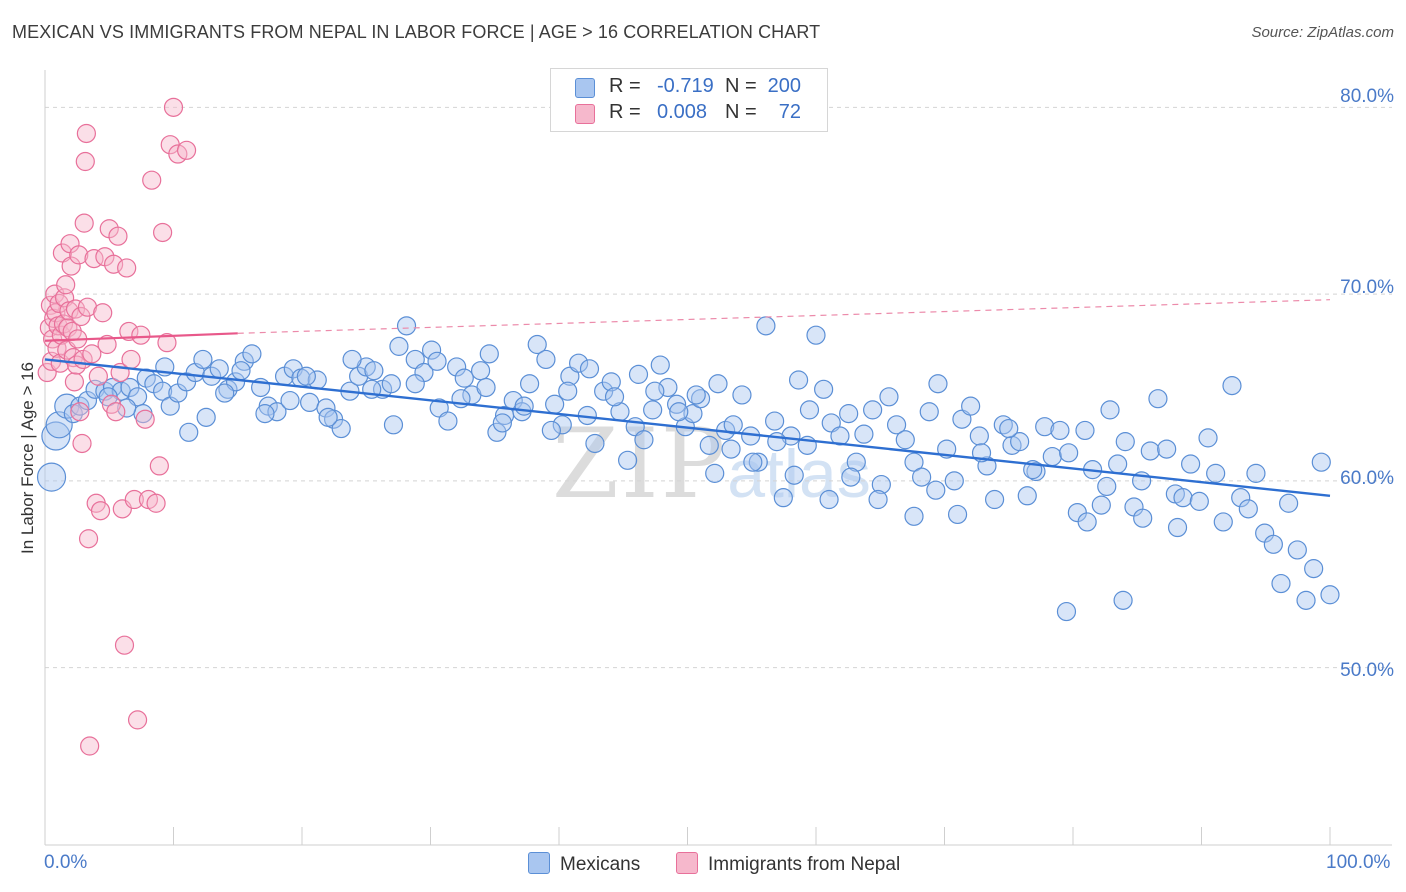 Image resolution: width=1406 pixels, height=892 pixels. Describe the element at coordinates (625, 86) in the screenshot. I see `legend-r-label: R =` at that location.